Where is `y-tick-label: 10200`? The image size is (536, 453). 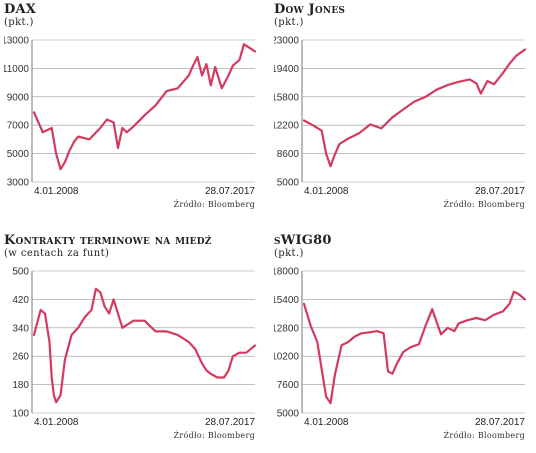 y-tick-label: 10200 is located at coordinates (286, 357).